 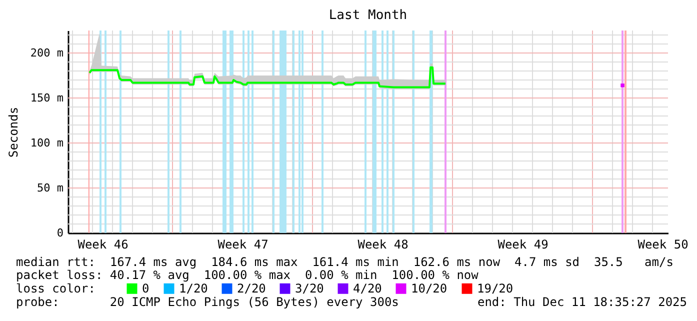 What do you see at coordinates (47, 53) in the screenshot?
I see `y-tick-label: 200 m` at bounding box center [47, 53].